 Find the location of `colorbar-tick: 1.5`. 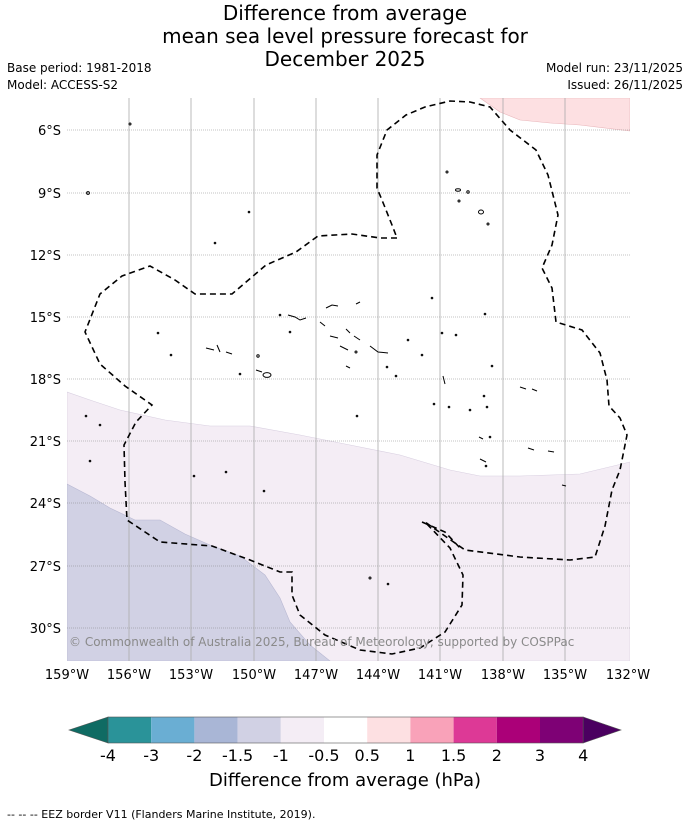

colorbar-tick: 1.5 is located at coordinates (453, 755).